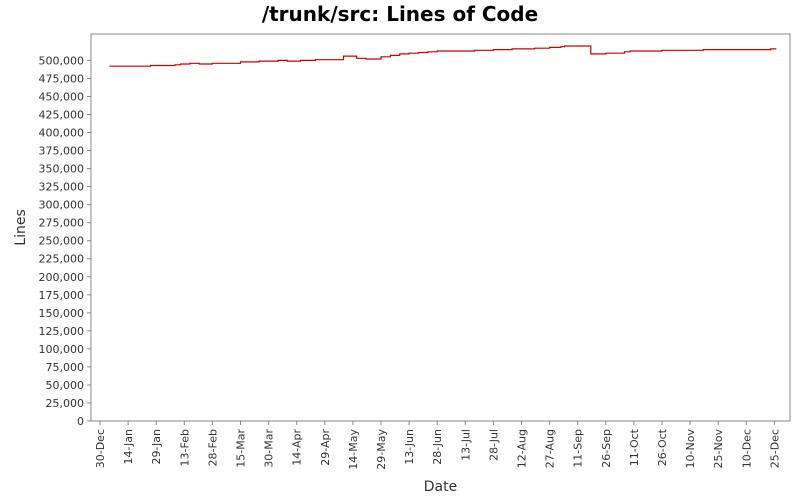  Describe the element at coordinates (62, 96) in the screenshot. I see `y-tick-label: 450,000` at that location.